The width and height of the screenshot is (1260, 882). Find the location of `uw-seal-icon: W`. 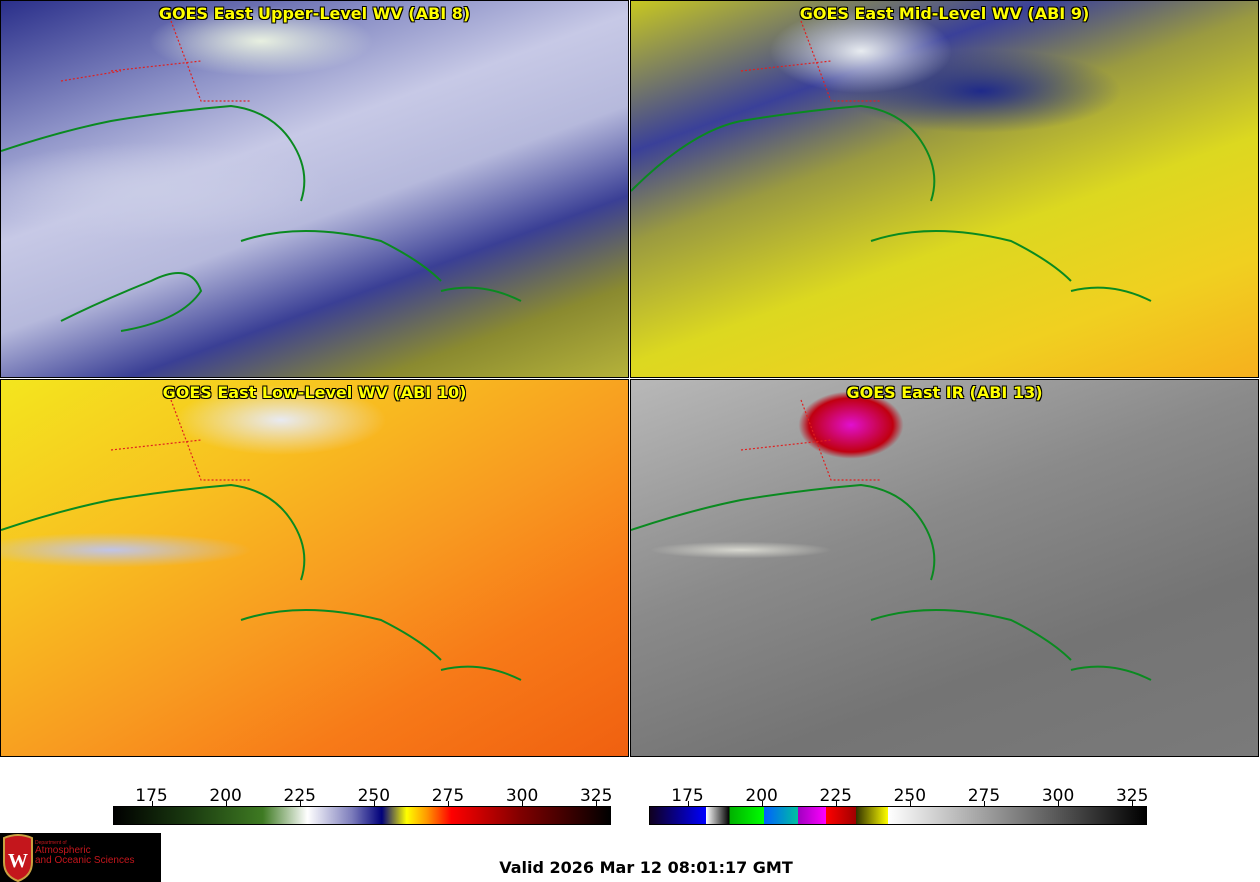

uw-seal-icon: W is located at coordinates (18, 858).